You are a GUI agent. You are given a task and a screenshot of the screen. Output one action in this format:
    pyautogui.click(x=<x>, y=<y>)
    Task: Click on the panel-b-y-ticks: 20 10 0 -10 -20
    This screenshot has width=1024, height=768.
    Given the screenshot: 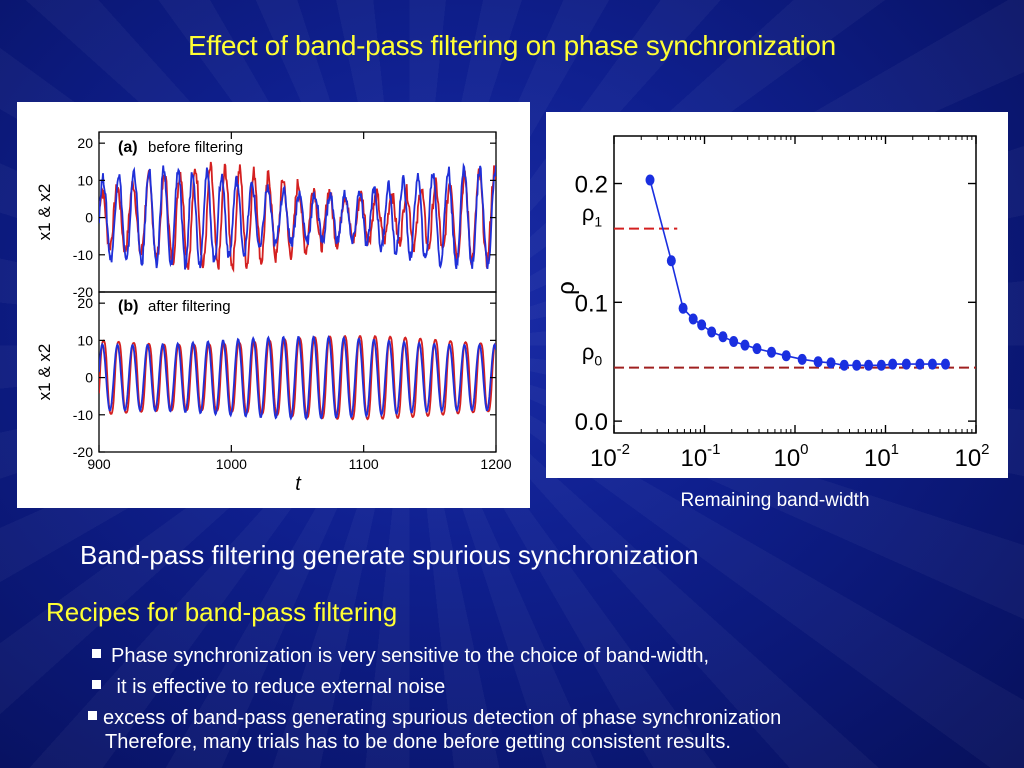 What is the action you would take?
    pyautogui.click(x=284, y=377)
    